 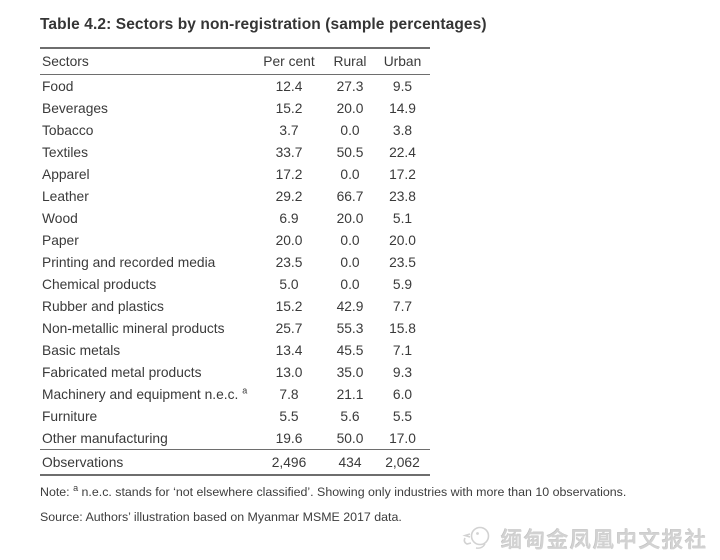 What do you see at coordinates (60, 240) in the screenshot?
I see `sector-cell: Paper` at bounding box center [60, 240].